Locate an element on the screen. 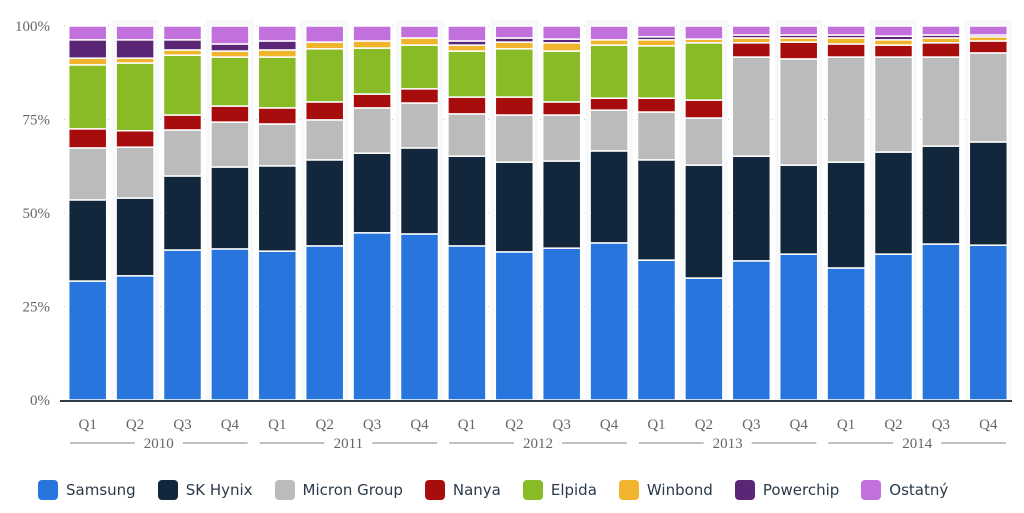 The width and height of the screenshot is (1024, 513). legend-item: Samsung is located at coordinates (87, 490).